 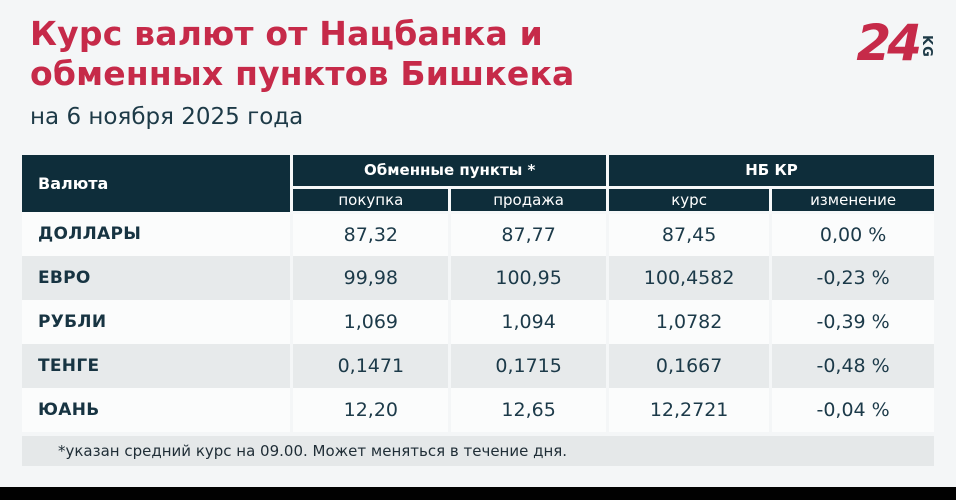 I want to click on sell-rate: 1,094, so click(x=528, y=322).